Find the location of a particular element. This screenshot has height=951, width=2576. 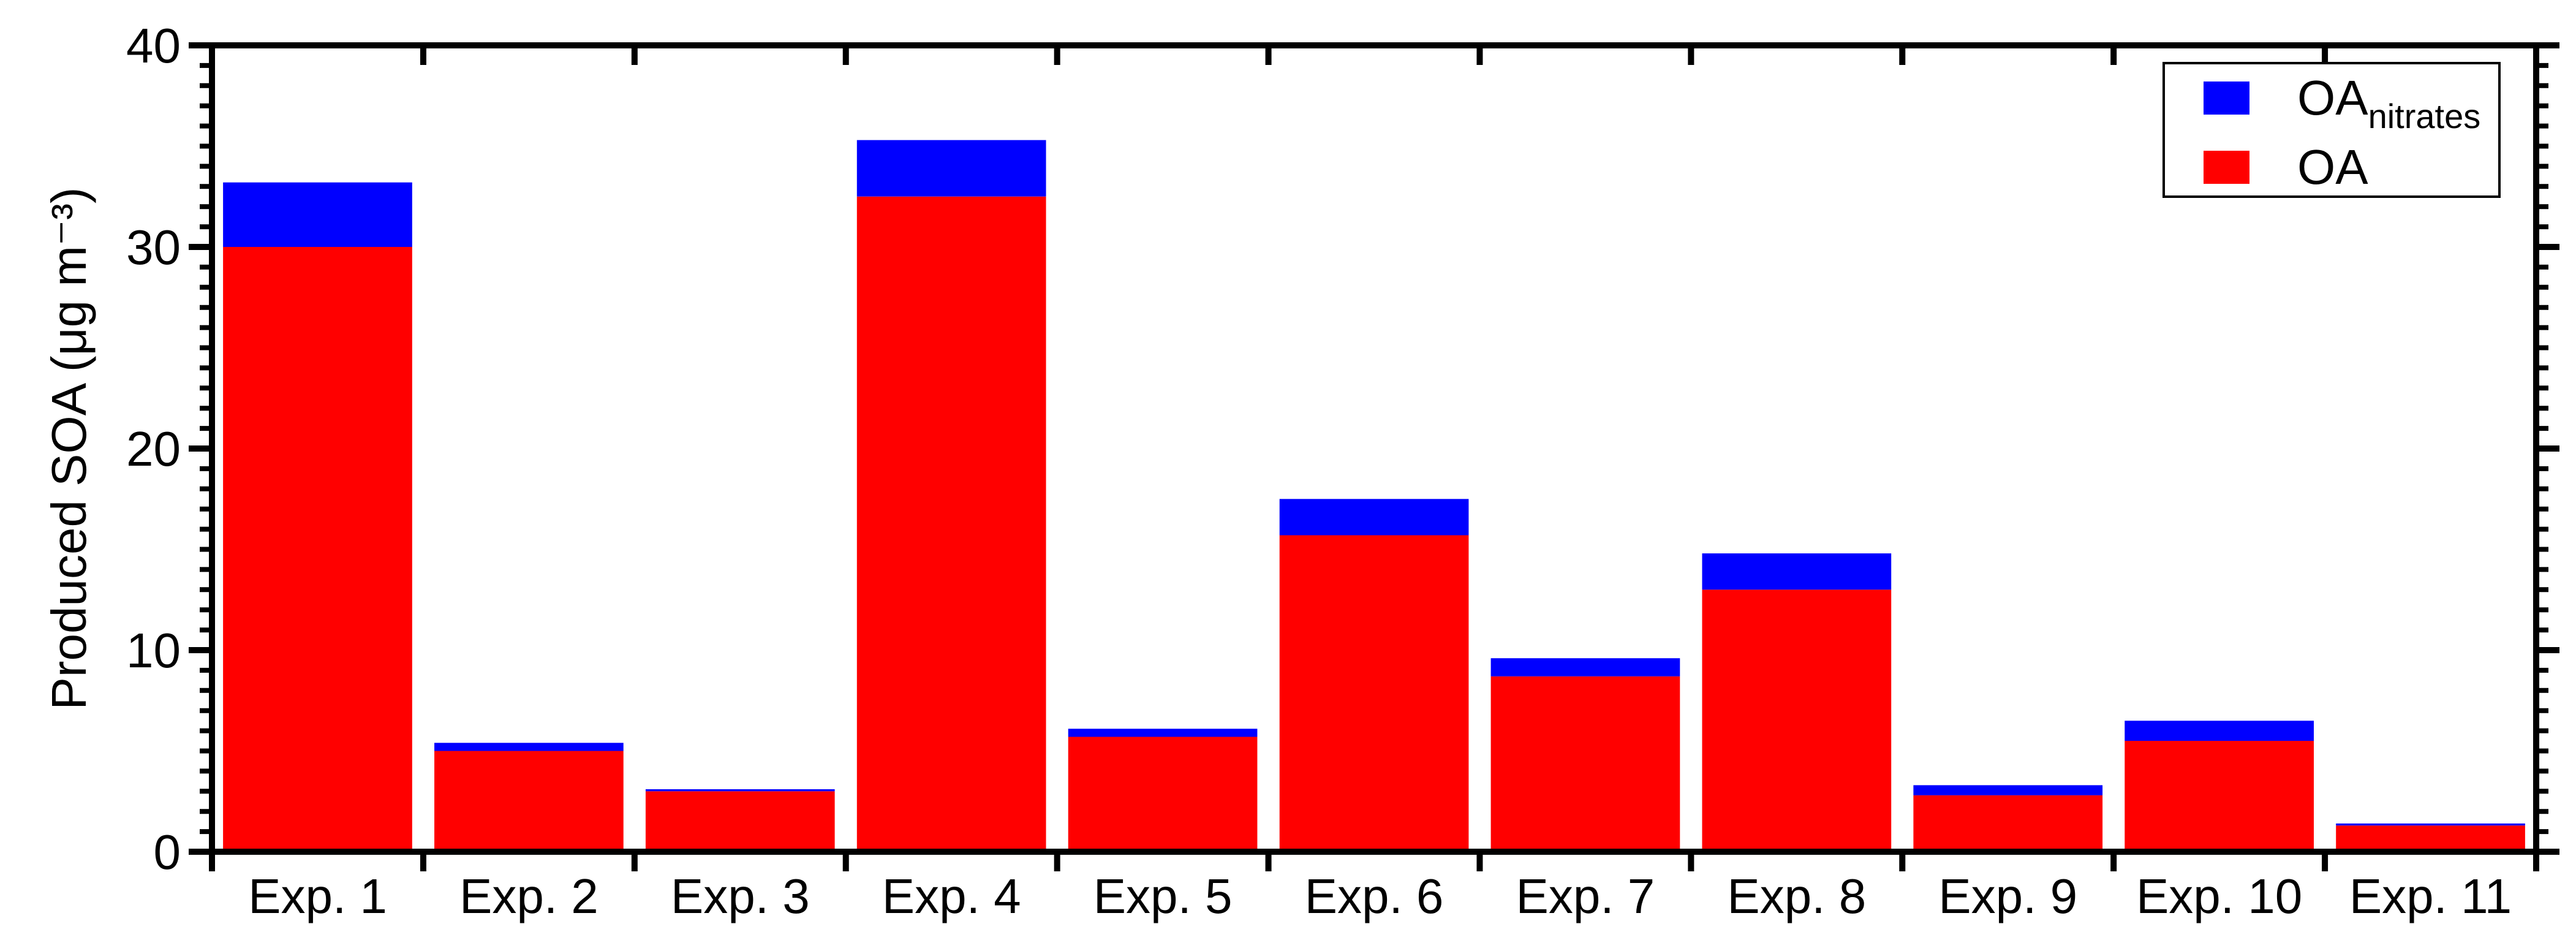

y-axis-title-text: Produced SOA (μg m⁻³) is located at coordinates (69, 449).